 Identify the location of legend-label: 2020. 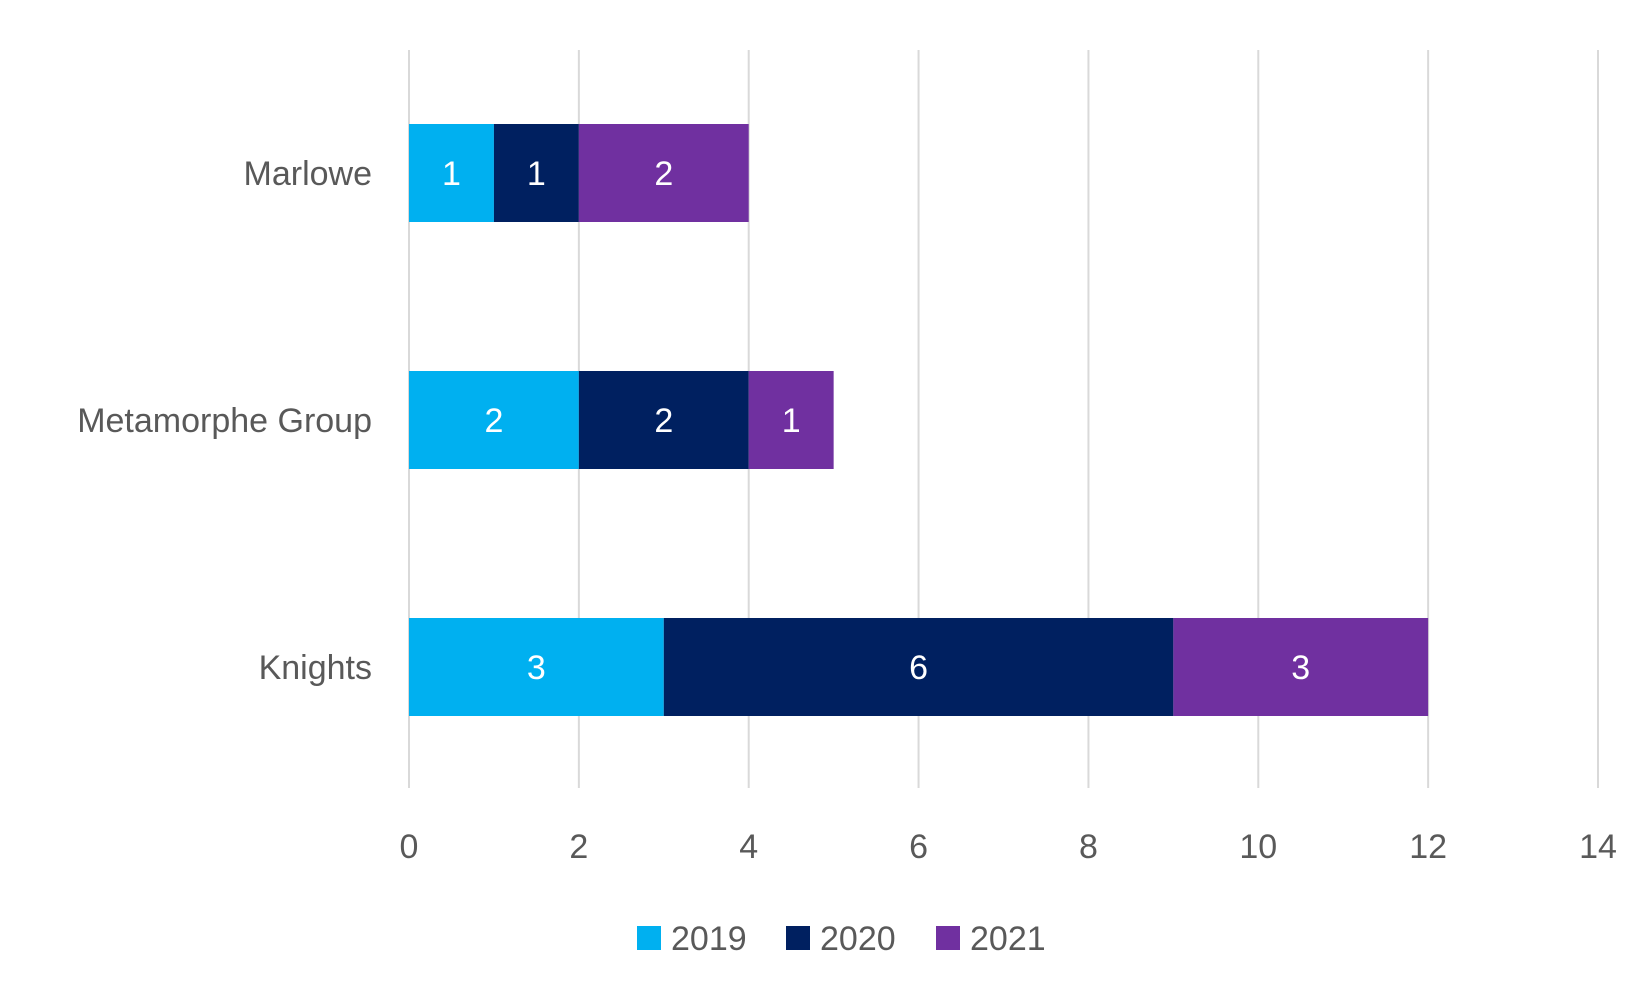
(858, 939).